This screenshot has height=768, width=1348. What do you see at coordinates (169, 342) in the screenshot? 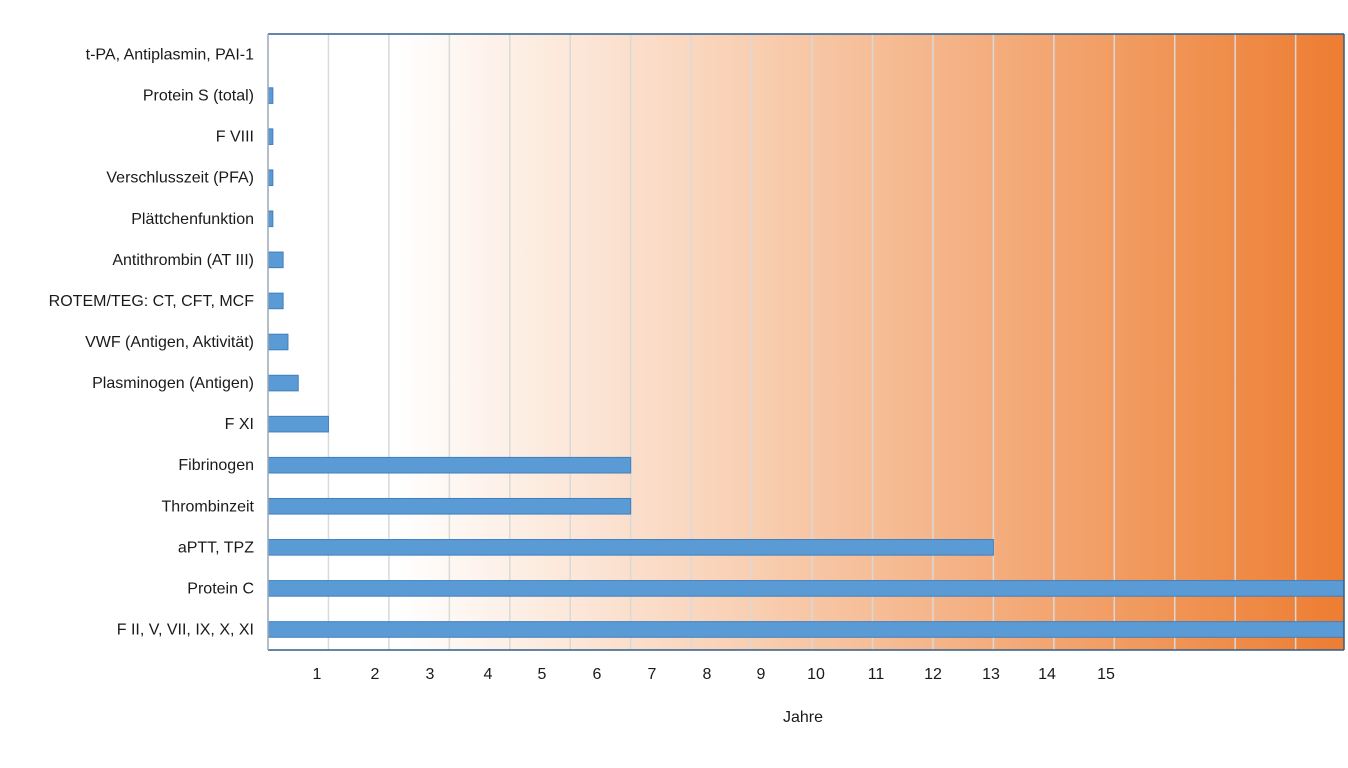
I see `category-label: VWF (Antigen, Aktivität)` at bounding box center [169, 342].